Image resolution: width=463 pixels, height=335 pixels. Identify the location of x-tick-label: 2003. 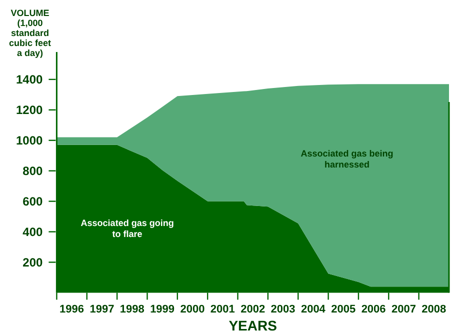
(283, 310).